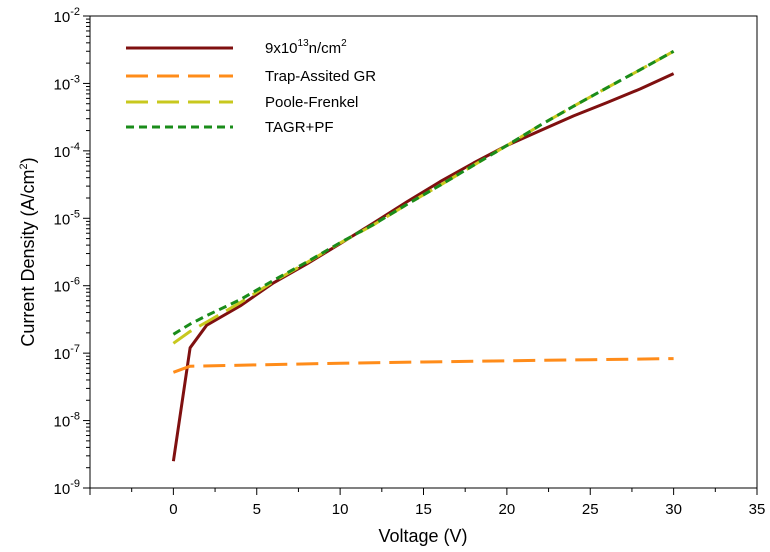 This screenshot has width=770, height=552. Describe the element at coordinates (423, 509) in the screenshot. I see `x-tick-label: 15` at that location.